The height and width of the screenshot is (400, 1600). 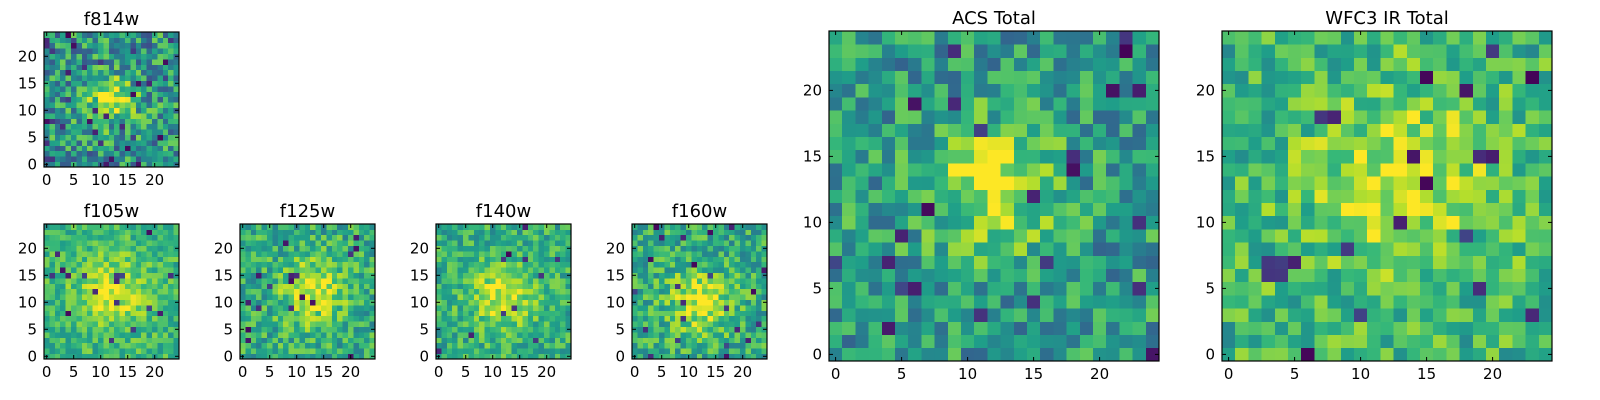 What do you see at coordinates (688, 372) in the screenshot?
I see `x-tick-label: 10` at bounding box center [688, 372].